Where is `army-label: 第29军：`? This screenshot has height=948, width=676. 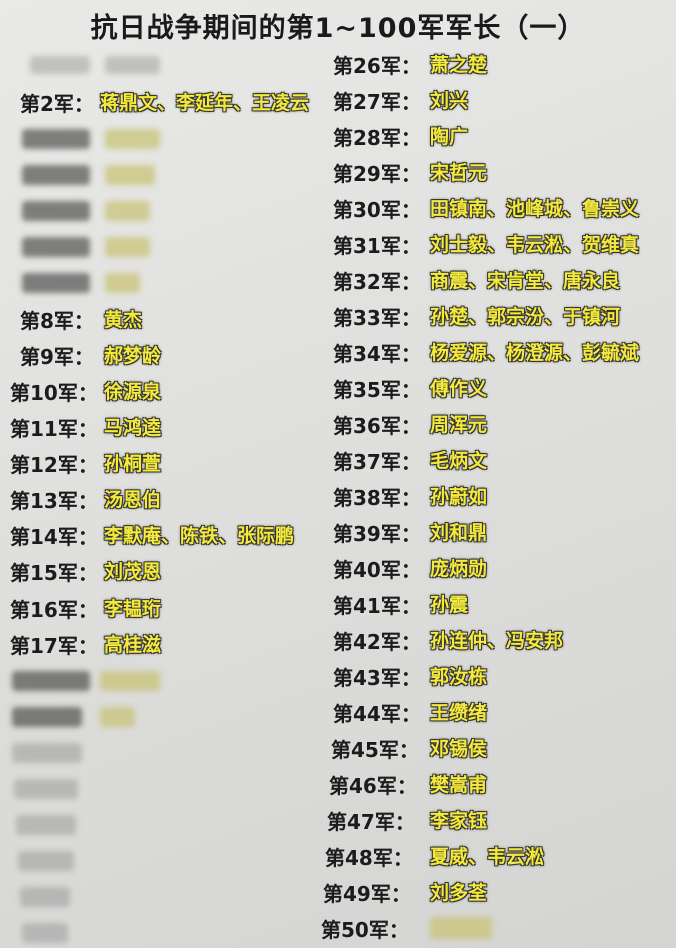 army-label: 第29军： is located at coordinates (377, 174).